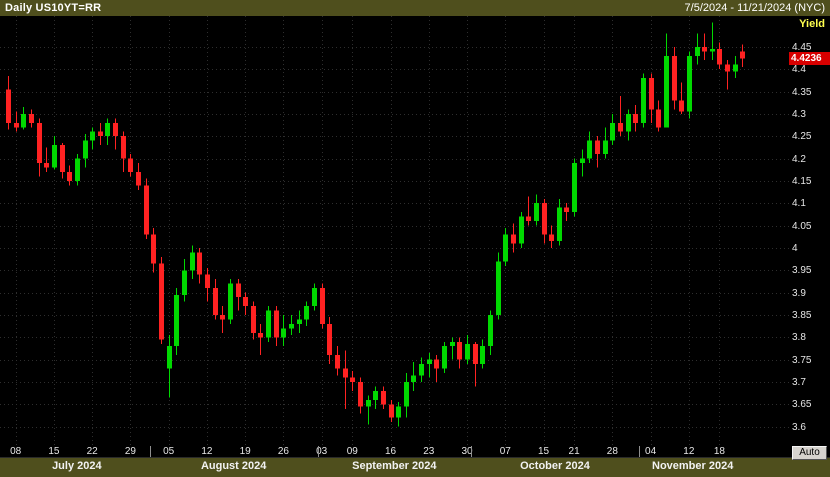 The image size is (830, 477). I want to click on month-label: November 2024, so click(693, 466).